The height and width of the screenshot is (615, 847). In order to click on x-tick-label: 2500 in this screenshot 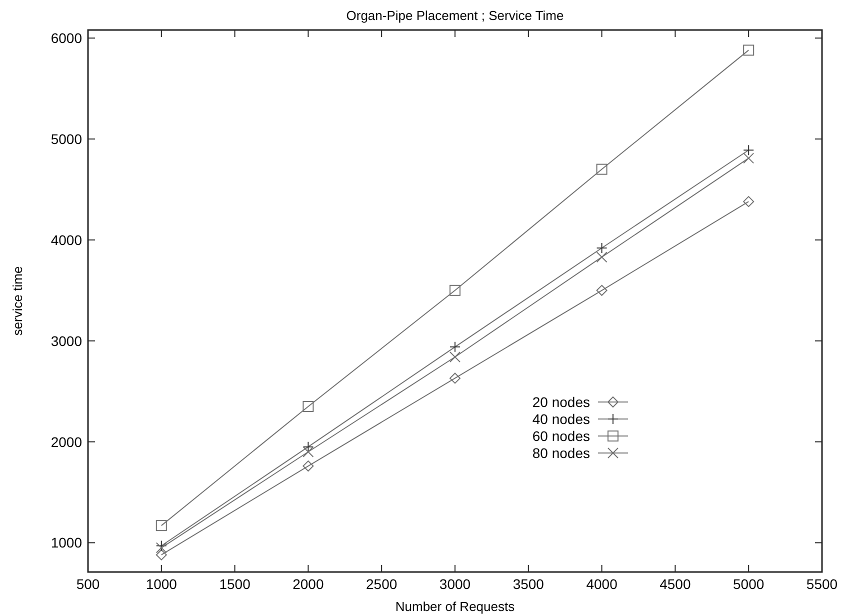, I will do `click(382, 584)`.